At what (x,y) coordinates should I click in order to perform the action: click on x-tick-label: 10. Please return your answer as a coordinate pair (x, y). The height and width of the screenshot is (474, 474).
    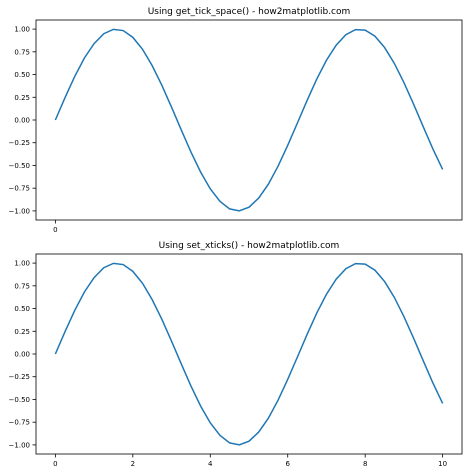
    Looking at the image, I should click on (442, 464).